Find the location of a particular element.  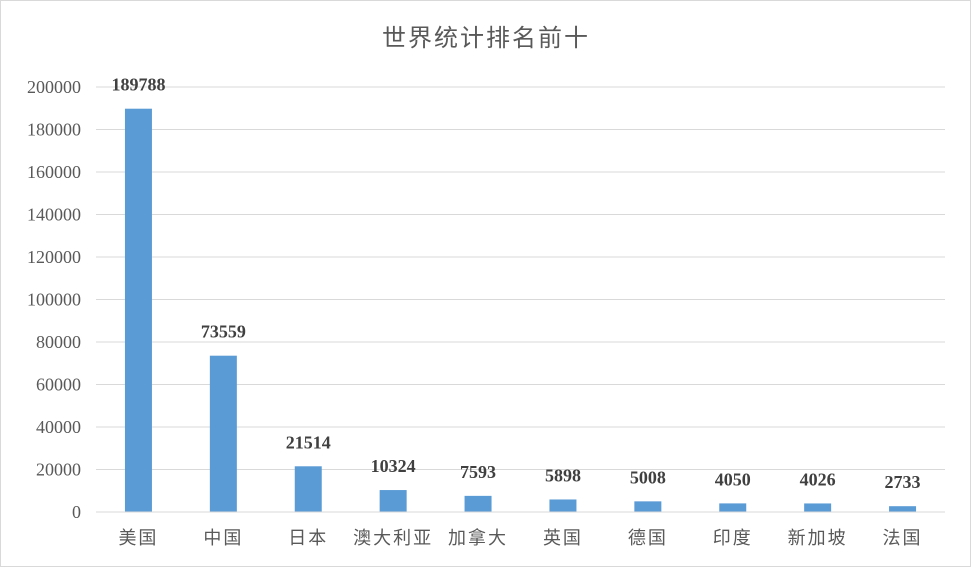

x-tick-label: 英国 is located at coordinates (563, 538).